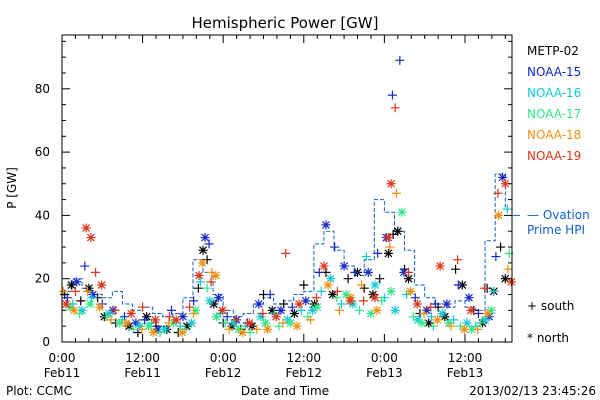 This screenshot has width=600, height=400. What do you see at coordinates (548, 338) in the screenshot?
I see `legend-marker-north: * north` at bounding box center [548, 338].